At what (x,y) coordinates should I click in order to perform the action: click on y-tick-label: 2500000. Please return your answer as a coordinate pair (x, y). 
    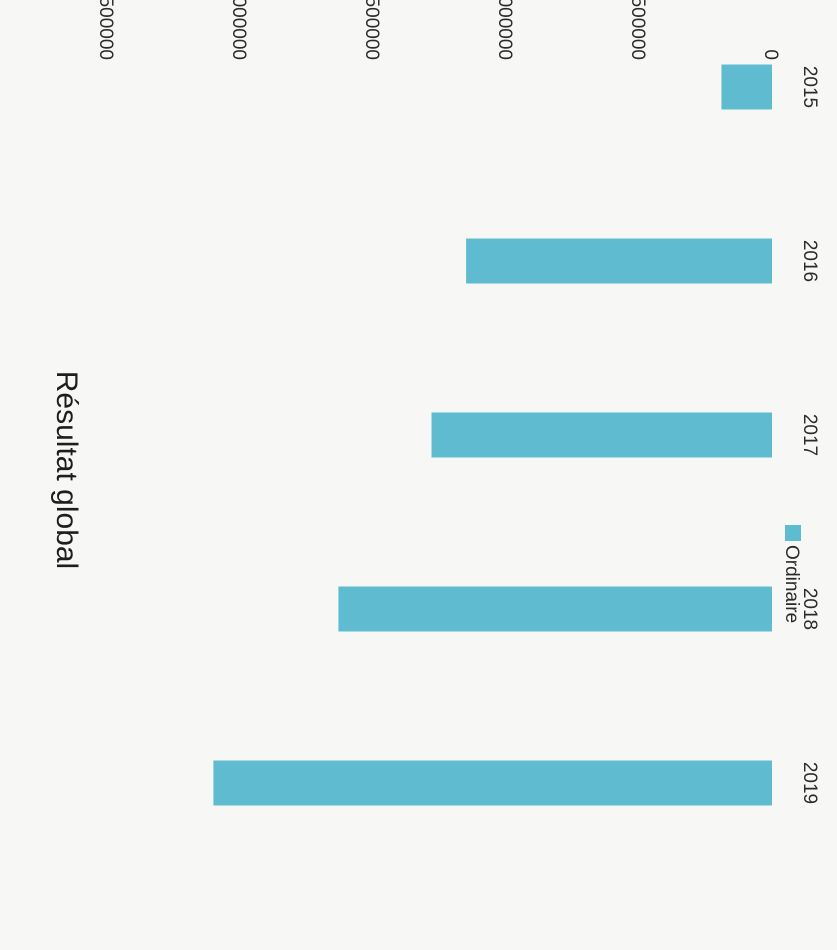
    Looking at the image, I should click on (105, 30).